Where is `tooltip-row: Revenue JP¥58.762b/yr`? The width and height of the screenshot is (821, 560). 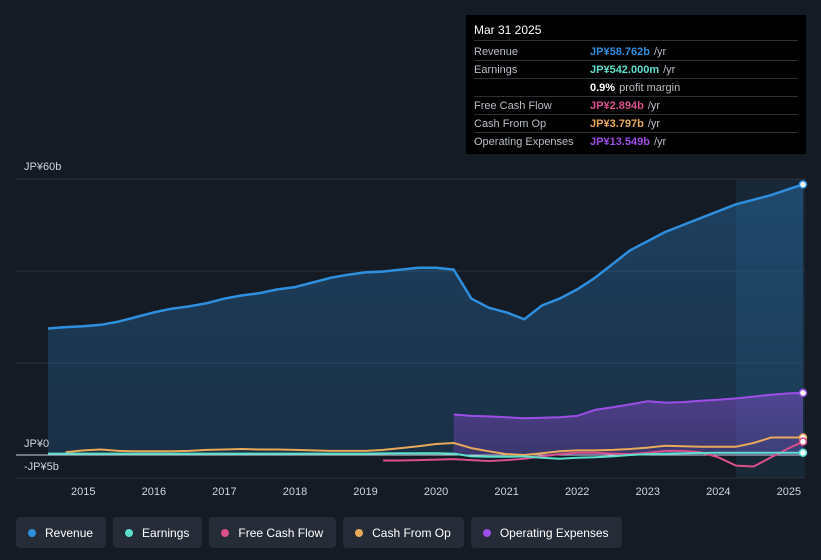 tooltip-row: Revenue JP¥58.762b/yr is located at coordinates (636, 52).